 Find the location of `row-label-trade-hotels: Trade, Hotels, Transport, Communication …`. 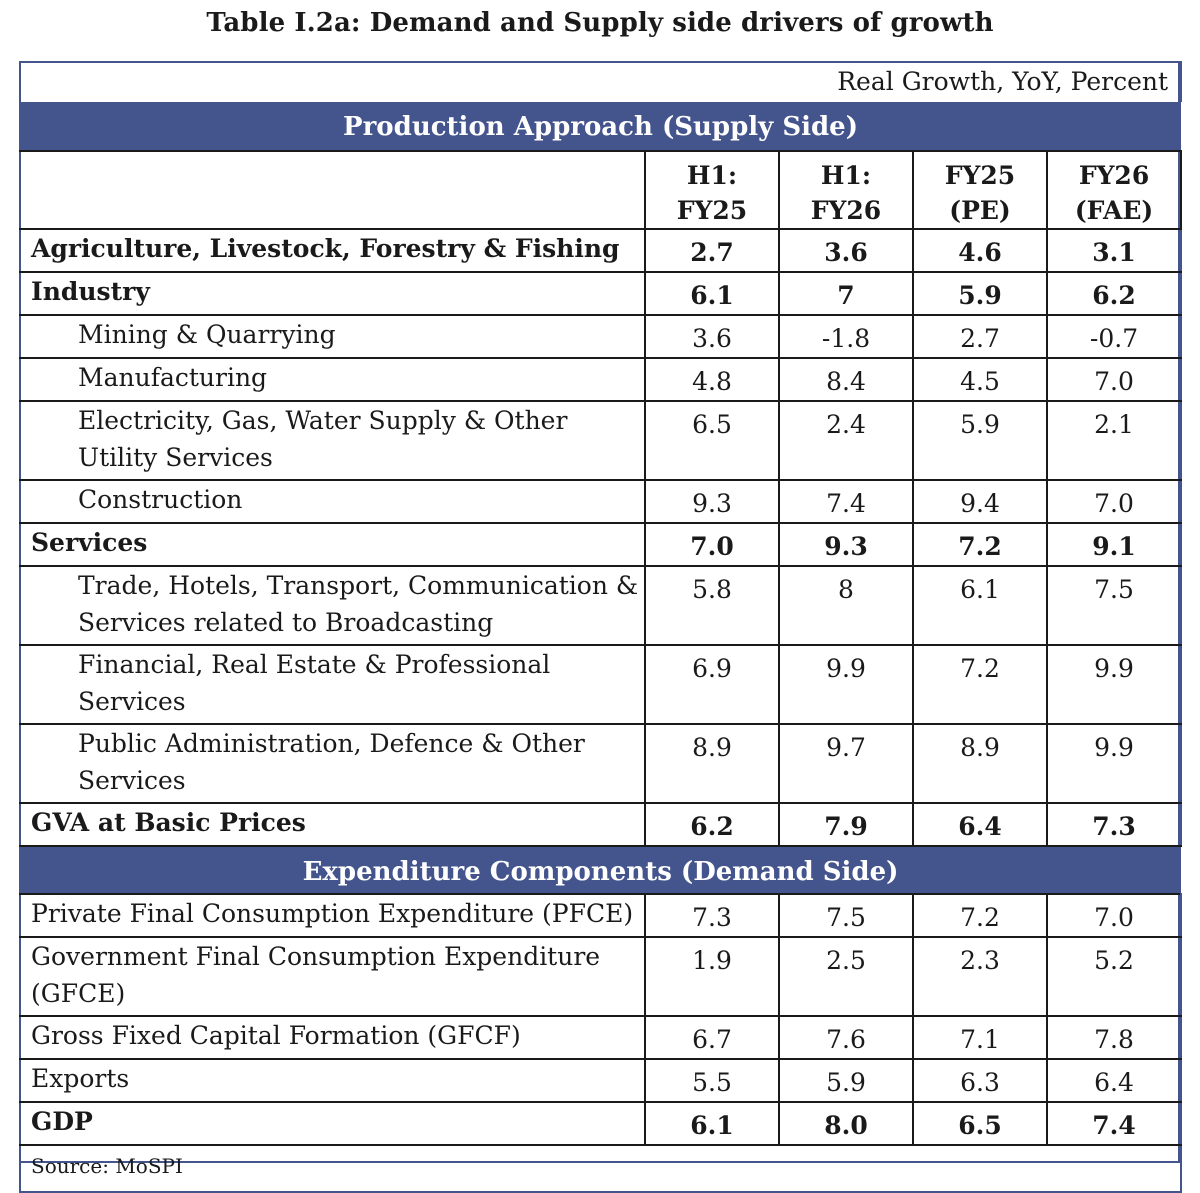

row-label-trade-hotels: Trade, Hotels, Transport, Communication … is located at coordinates (332, 605).